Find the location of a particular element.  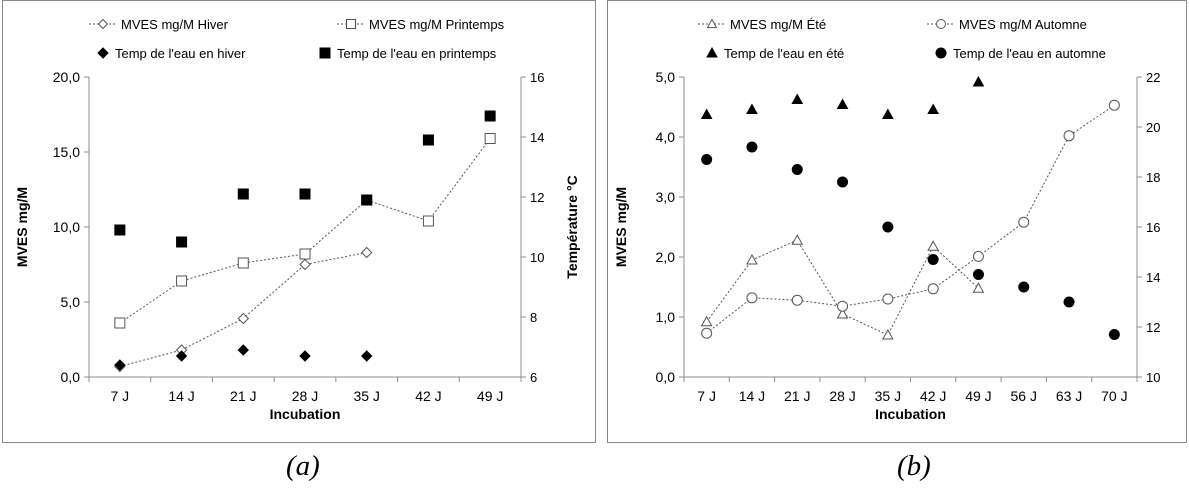

y-tick-label-left: 4,0 is located at coordinates (666, 137).